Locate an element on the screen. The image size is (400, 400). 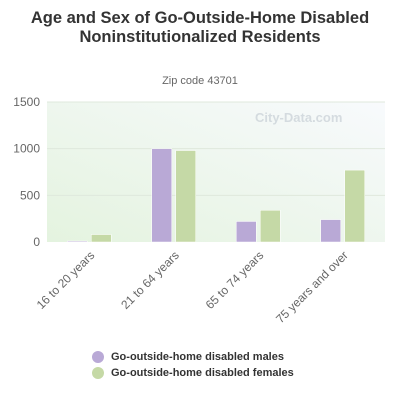
y-tick-label: 1500 is located at coordinates (26, 102).